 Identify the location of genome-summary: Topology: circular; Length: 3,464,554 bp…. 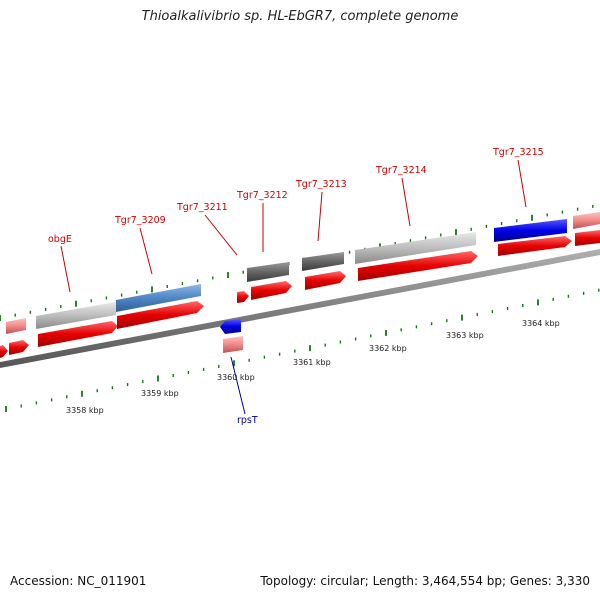
(425, 581).